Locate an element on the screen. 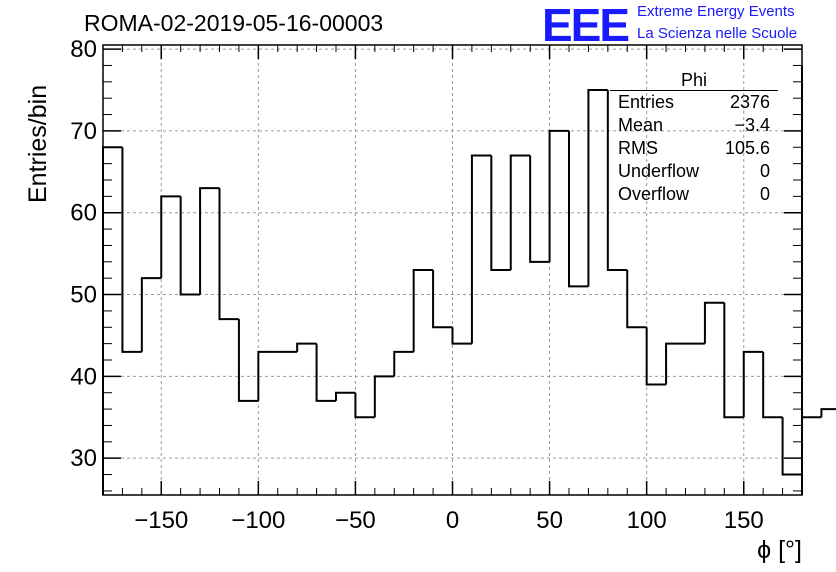 This screenshot has width=836, height=572. x-tick-label: −150 is located at coordinates (161, 520).